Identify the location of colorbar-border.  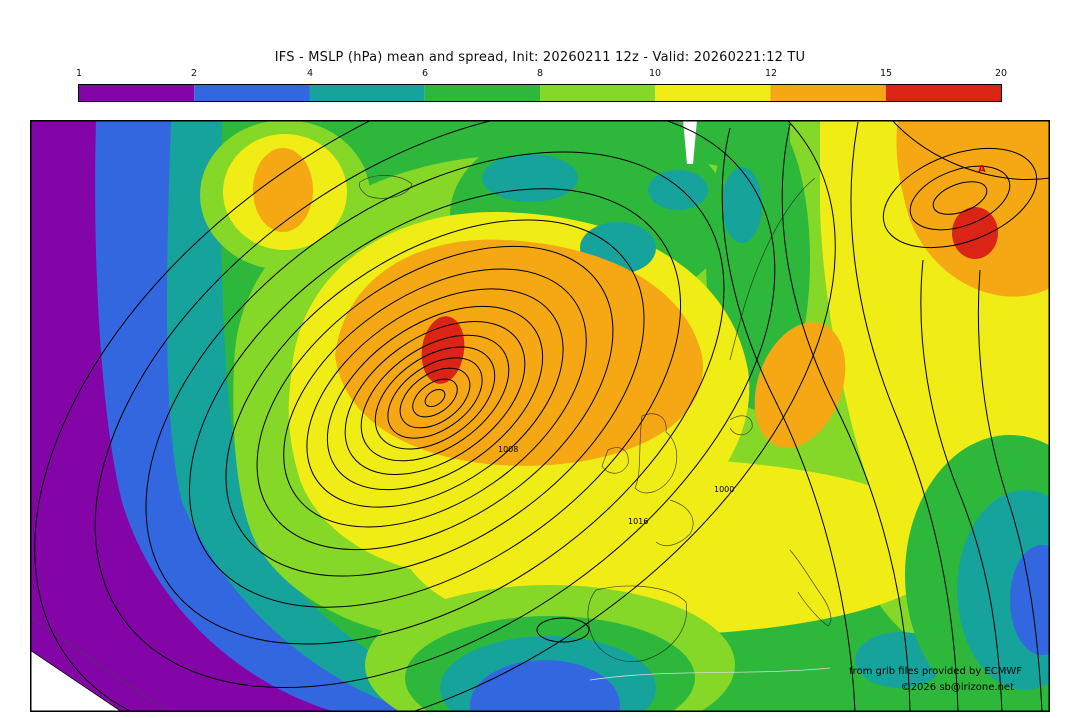
(540, 93).